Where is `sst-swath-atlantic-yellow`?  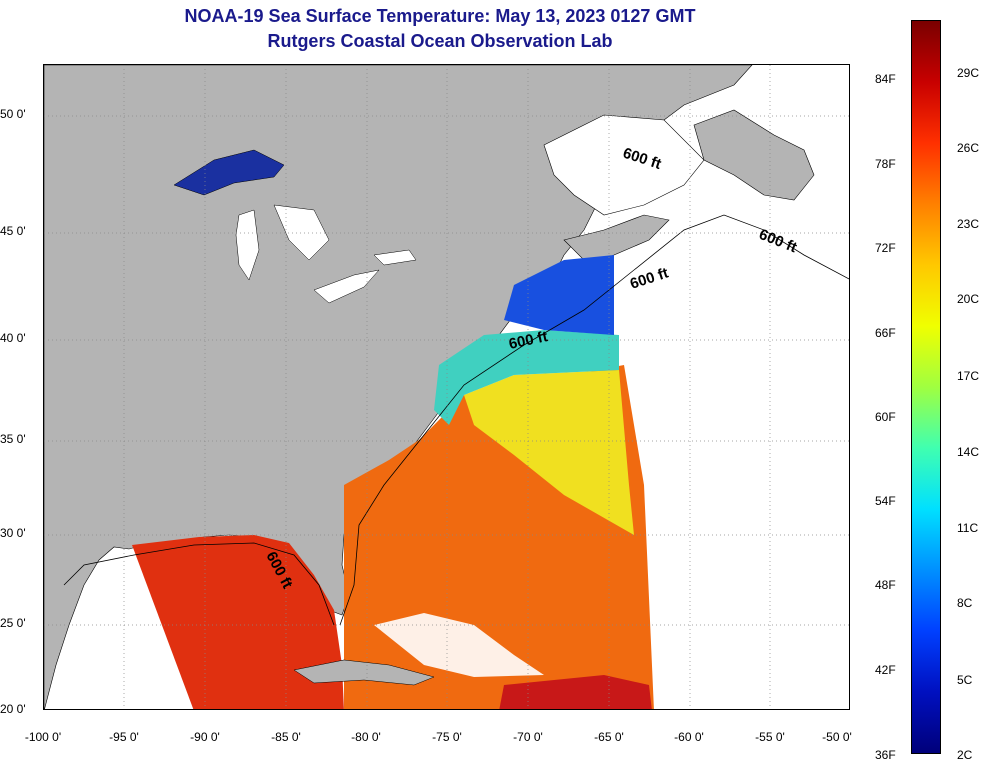 sst-swath-atlantic-yellow is located at coordinates (549, 452).